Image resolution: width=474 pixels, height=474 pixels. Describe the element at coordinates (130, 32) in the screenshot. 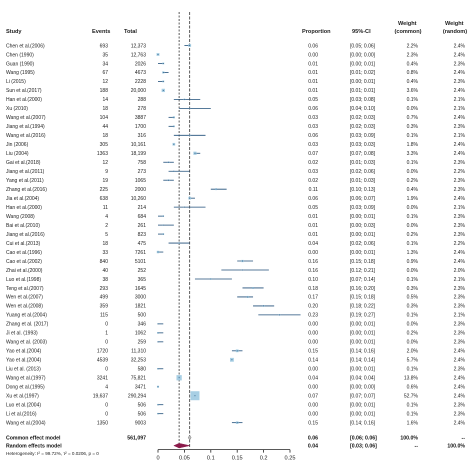

I see `header-total: Total` at that location.